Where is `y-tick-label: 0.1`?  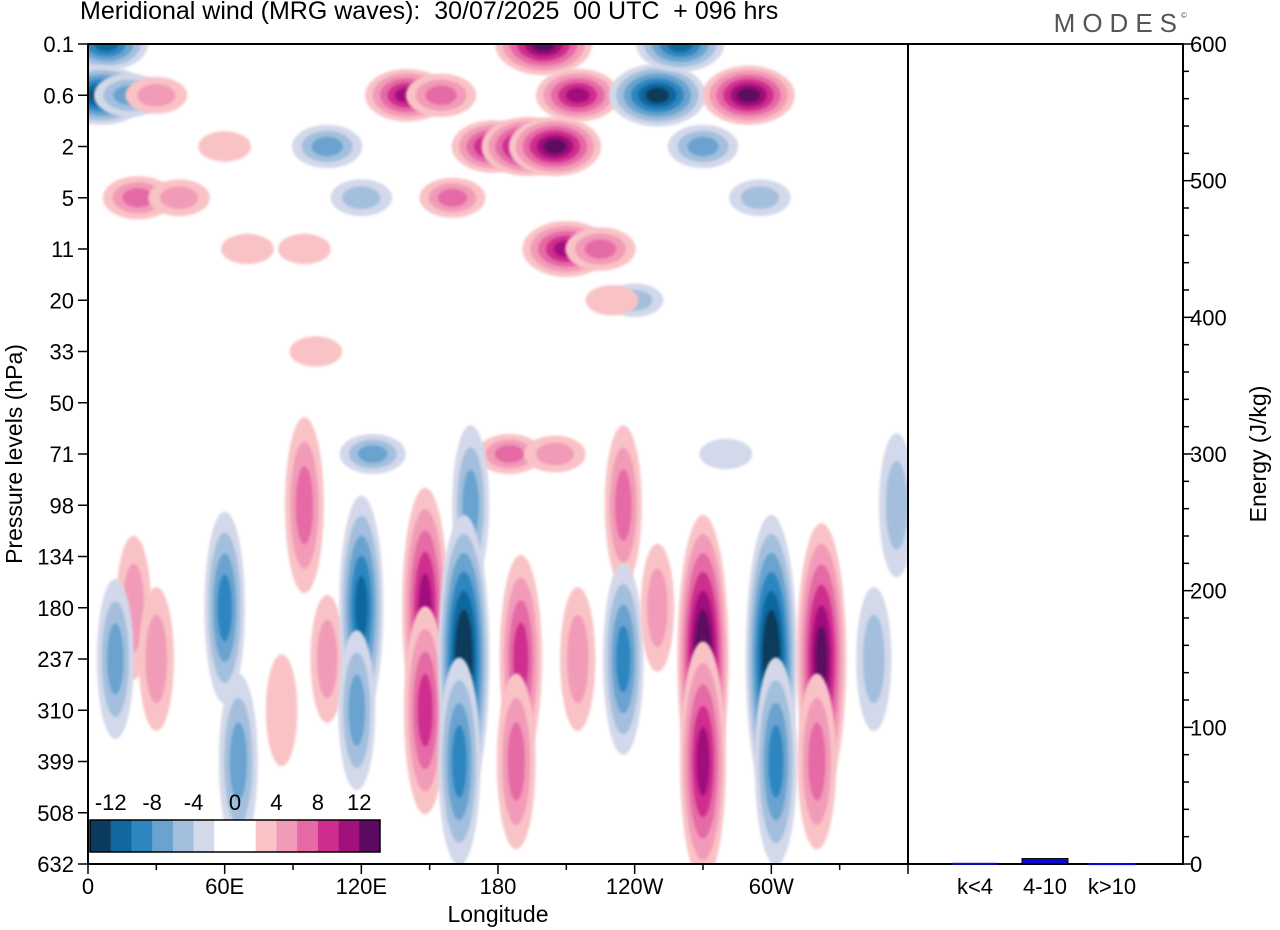 y-tick-label: 0.1 is located at coordinates (58, 44).